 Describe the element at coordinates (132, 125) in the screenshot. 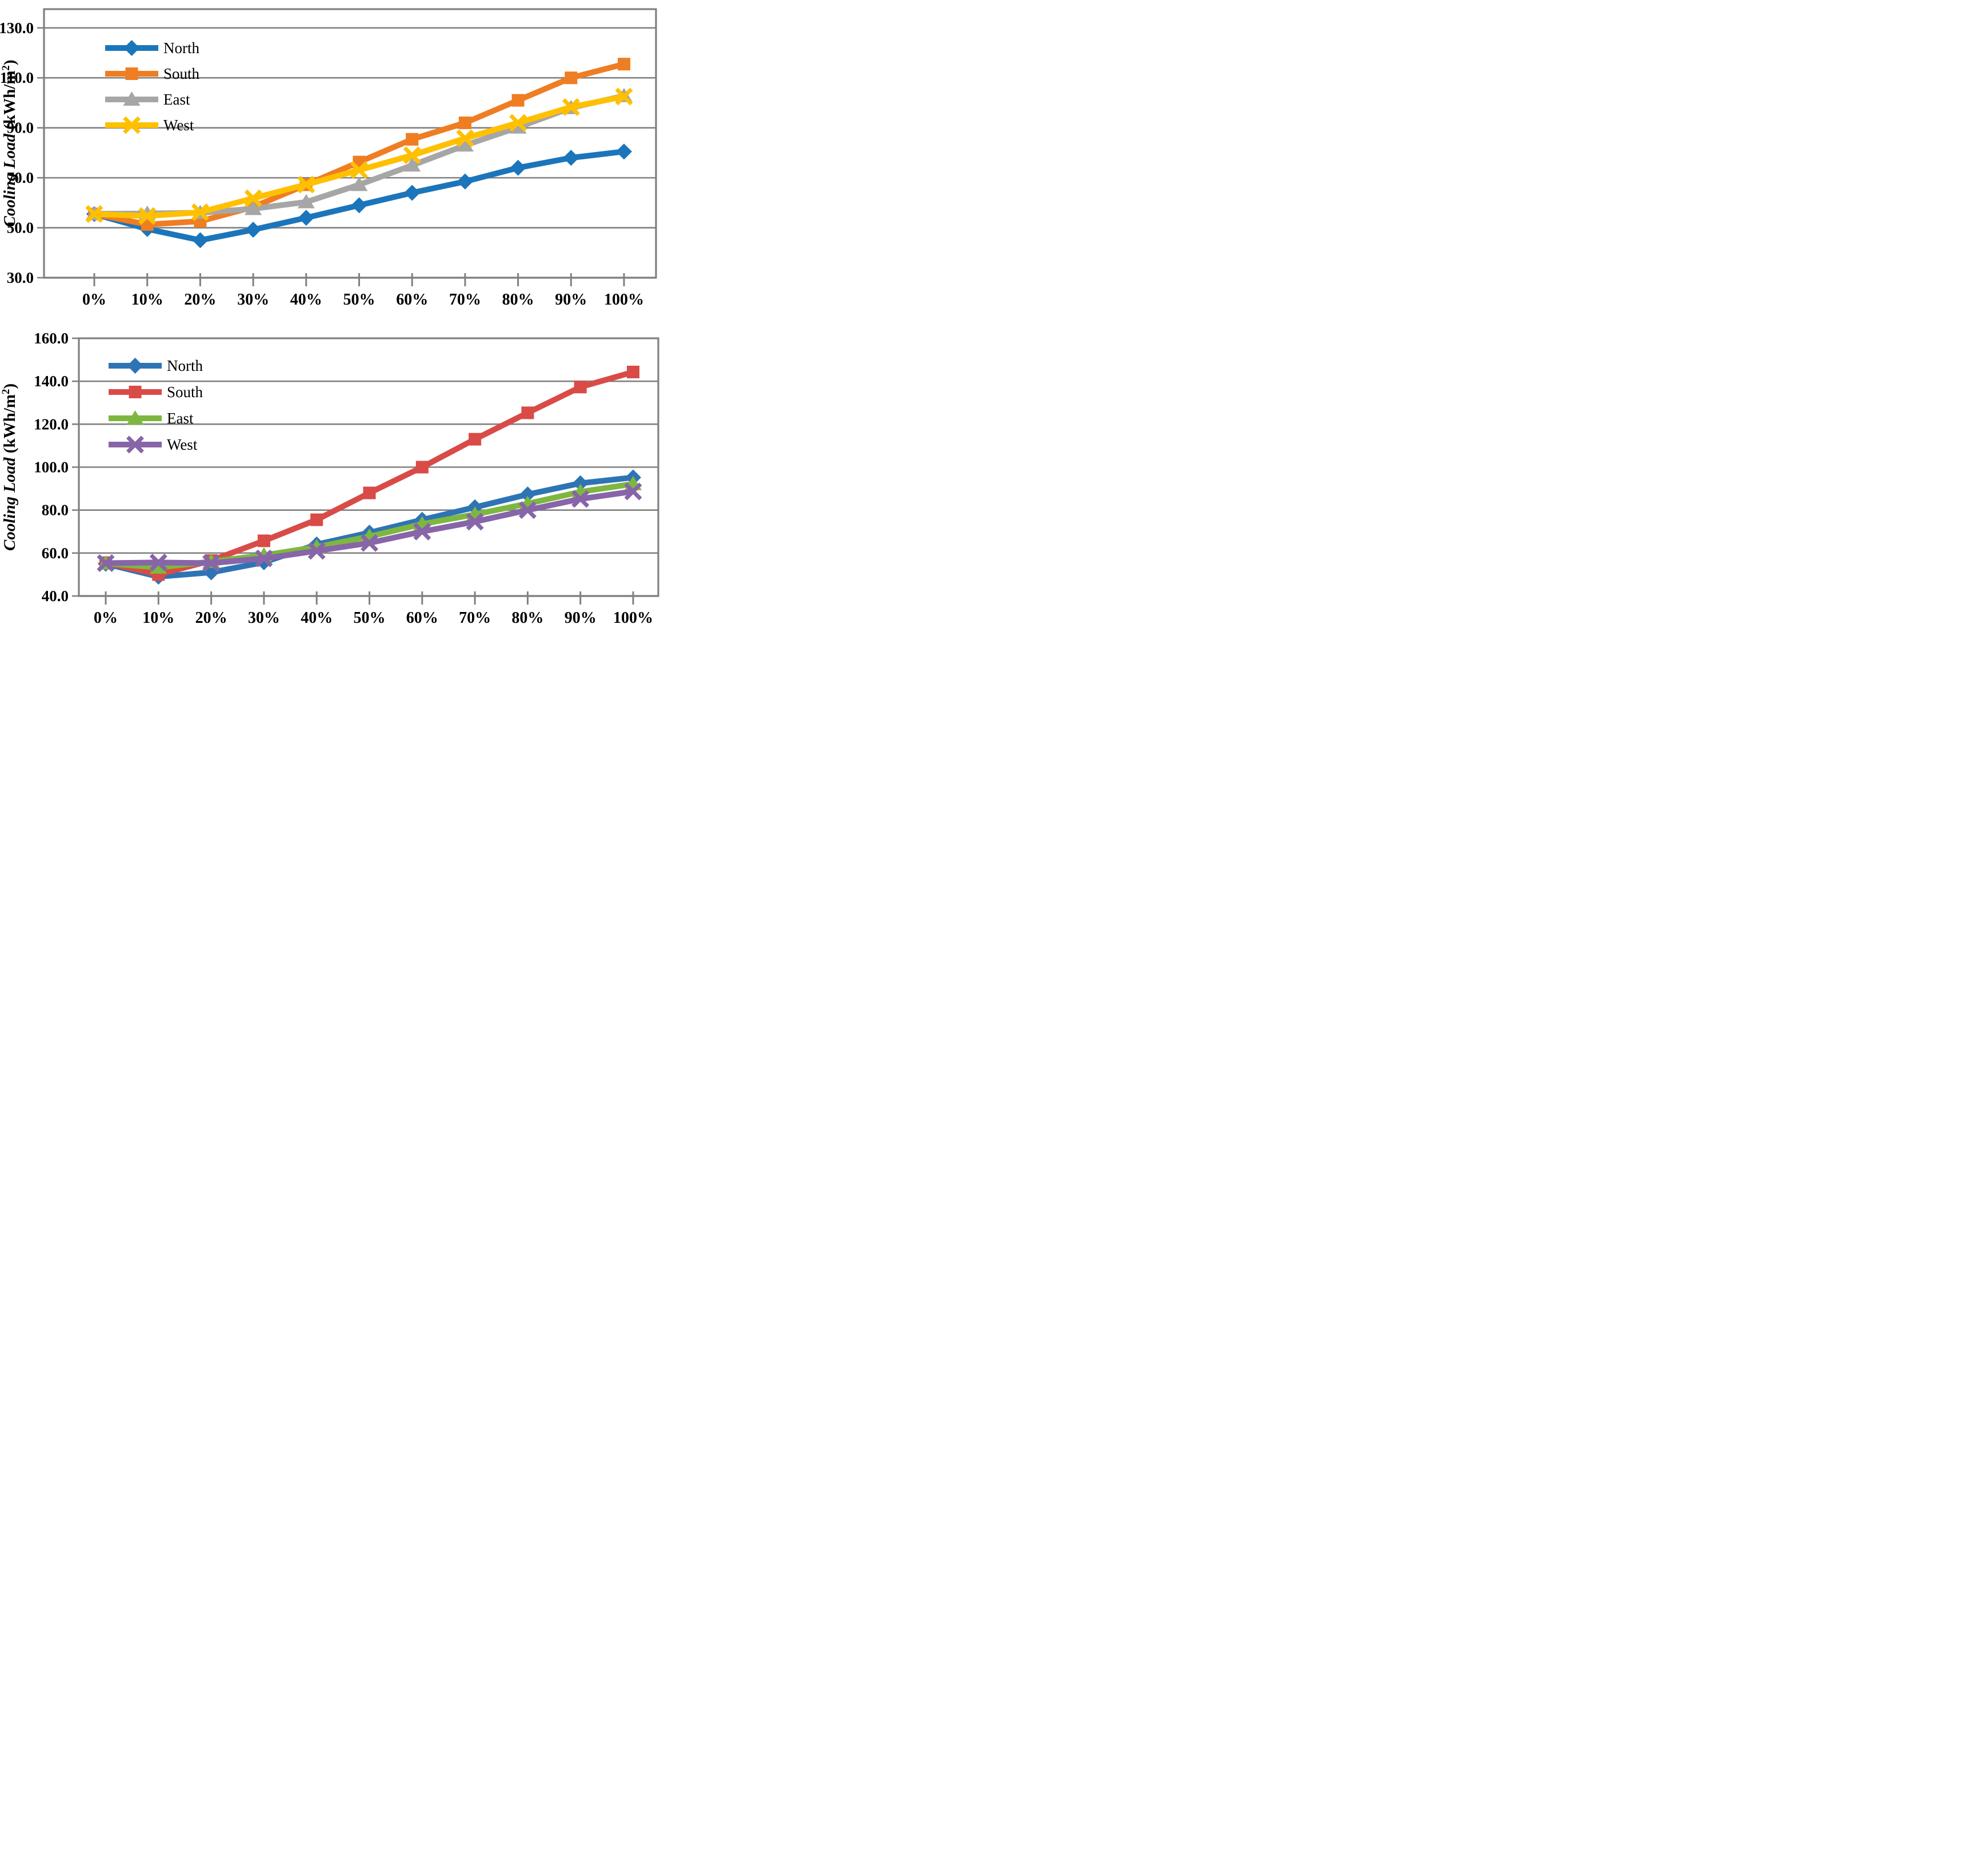

I see `marker-x-legend-west` at that location.